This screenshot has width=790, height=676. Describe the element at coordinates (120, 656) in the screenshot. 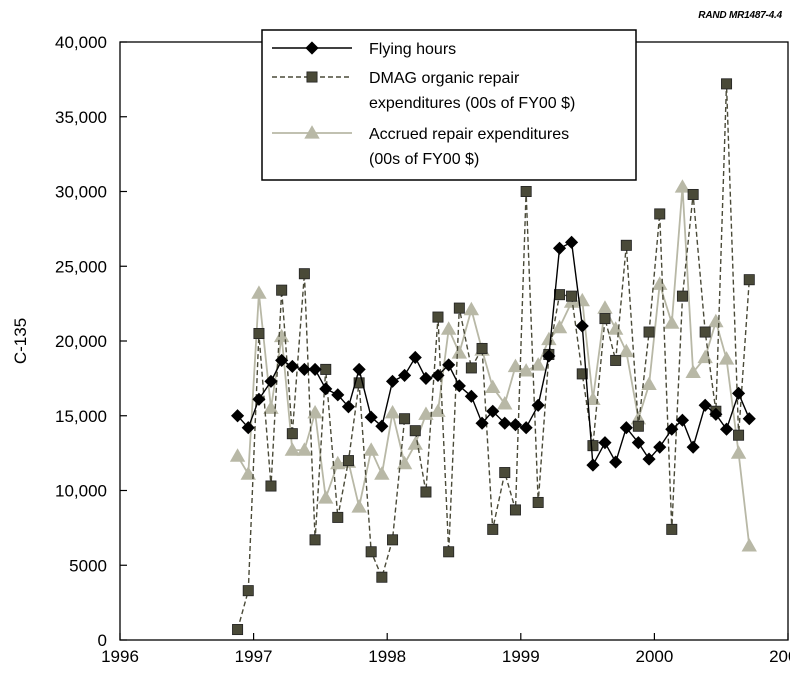

I see `x-tick-label: 1996` at that location.